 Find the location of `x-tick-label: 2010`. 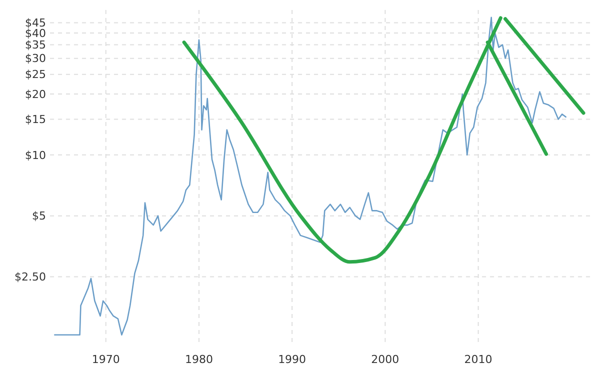

x-tick-label: 2010 is located at coordinates (478, 359).